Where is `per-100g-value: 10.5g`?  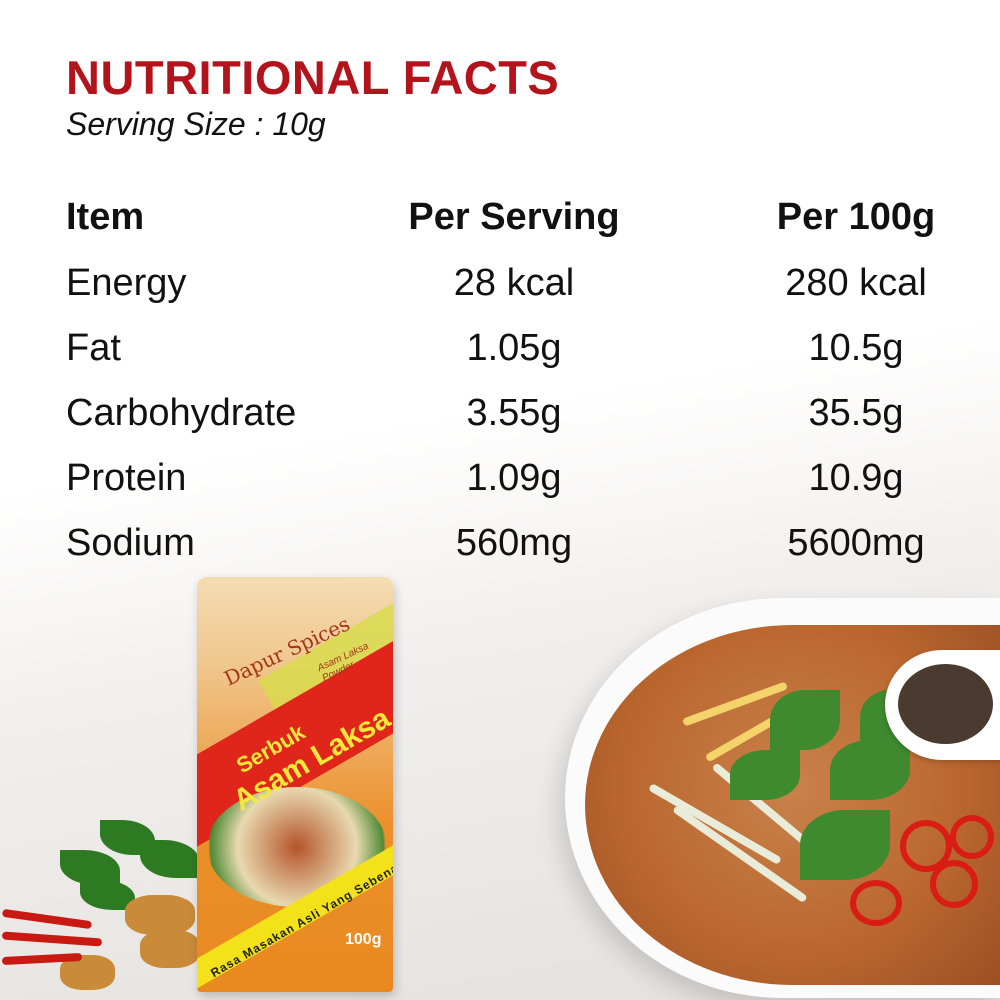 per-100g-value: 10.5g is located at coordinates (856, 348).